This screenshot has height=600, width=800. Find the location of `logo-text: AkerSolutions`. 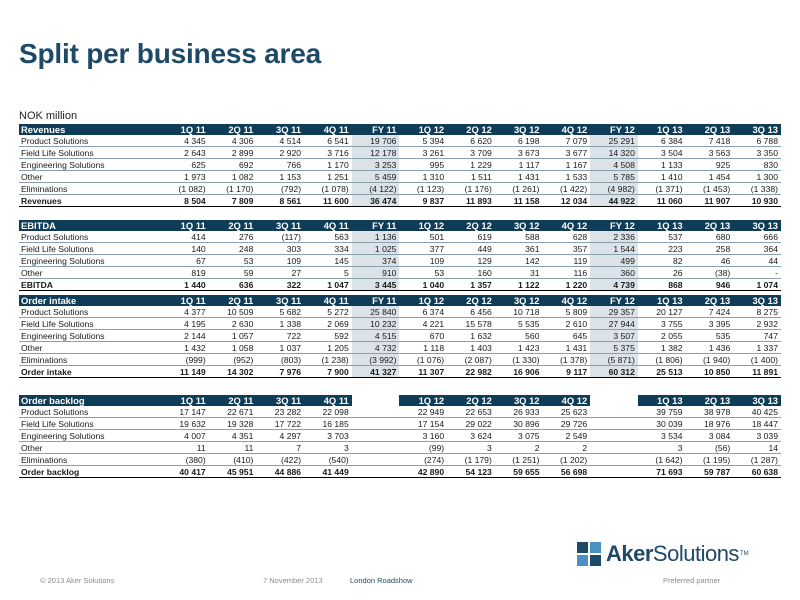

logo-text: AkerSolutions is located at coordinates (672, 554).